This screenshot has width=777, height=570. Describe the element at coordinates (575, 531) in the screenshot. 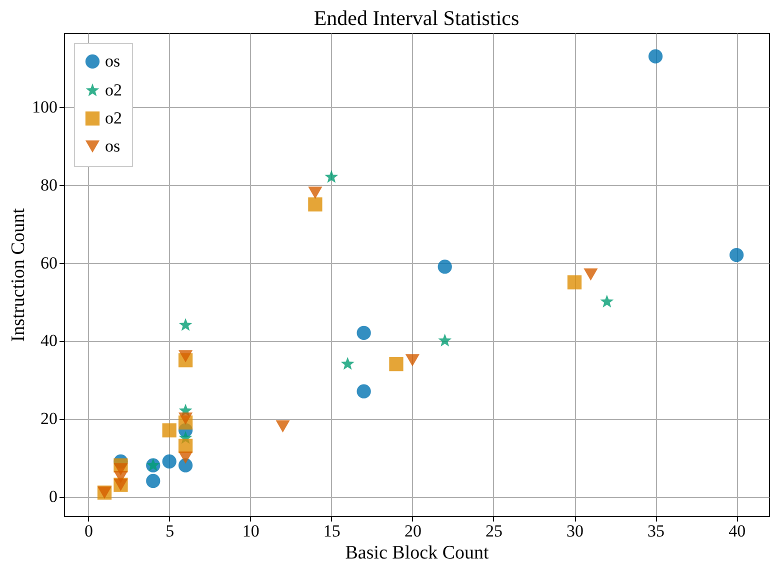

I see `x-tick-label: 30` at that location.